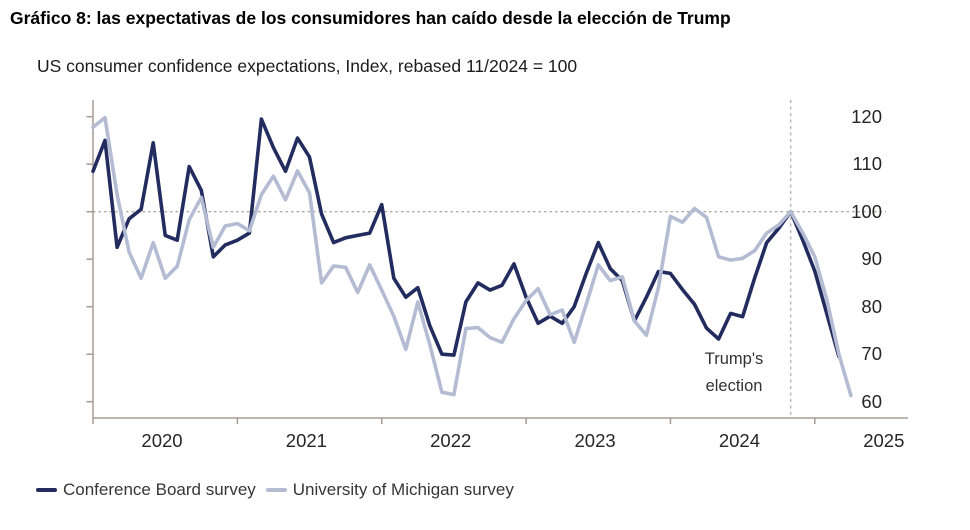 This screenshot has width=970, height=530. Describe the element at coordinates (871, 354) in the screenshot. I see `y-tick-label-70: 70` at that location.